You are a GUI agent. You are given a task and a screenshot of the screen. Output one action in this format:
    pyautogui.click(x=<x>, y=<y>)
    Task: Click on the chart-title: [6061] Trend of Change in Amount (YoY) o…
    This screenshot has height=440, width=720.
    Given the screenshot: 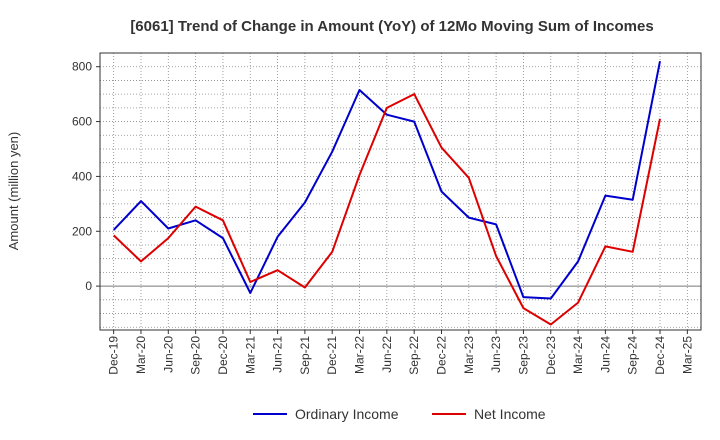 What is the action you would take?
    pyautogui.click(x=391, y=26)
    